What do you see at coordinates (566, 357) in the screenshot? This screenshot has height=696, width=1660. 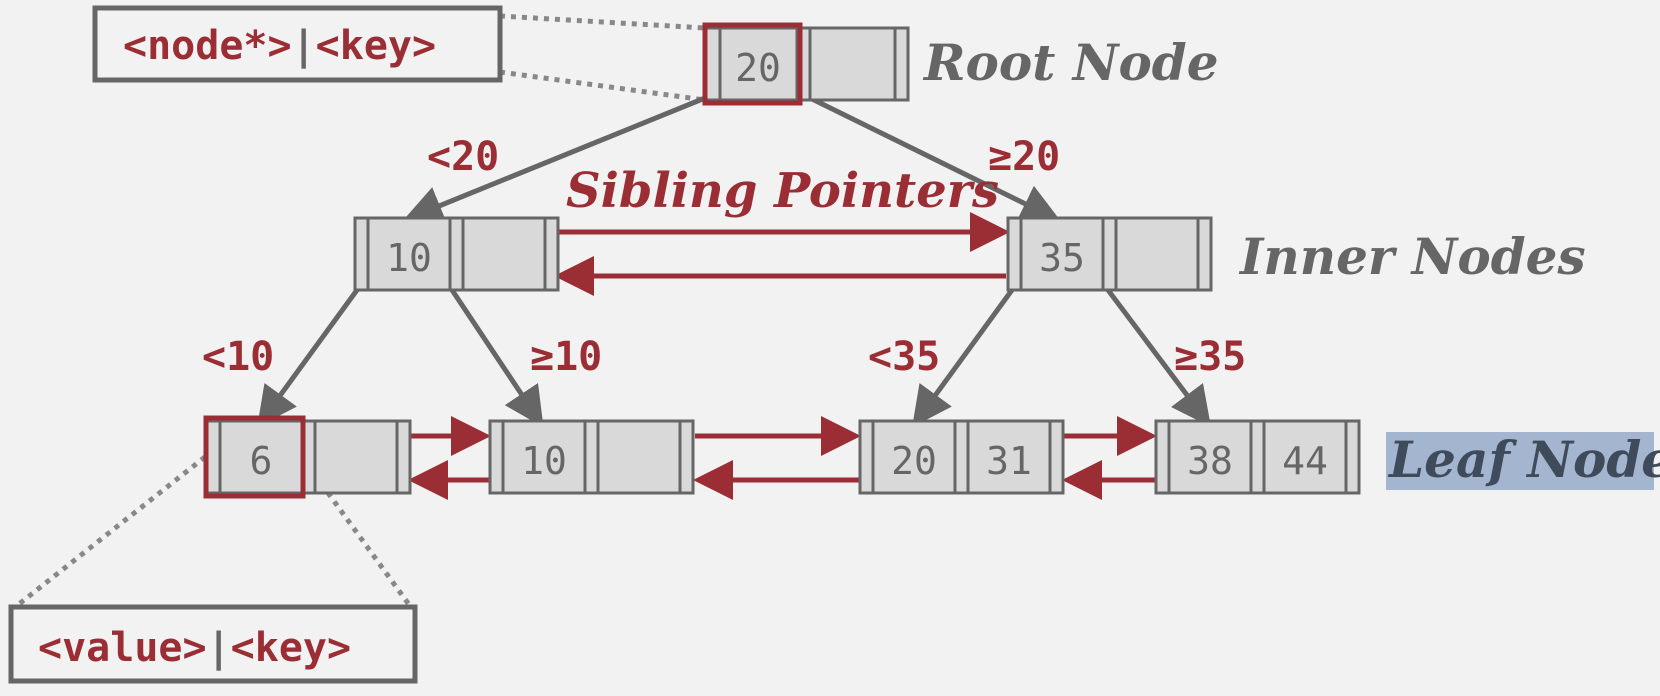 I see `label-inner-left-right: ≥10` at bounding box center [566, 357].